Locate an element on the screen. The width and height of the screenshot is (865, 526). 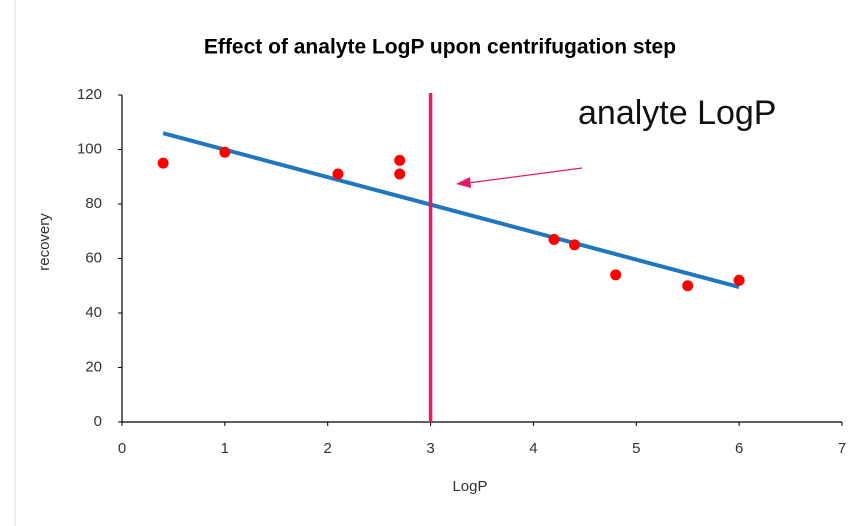
x-tick-label: 5 is located at coordinates (636, 448).